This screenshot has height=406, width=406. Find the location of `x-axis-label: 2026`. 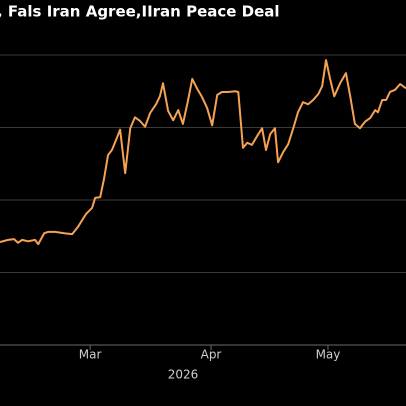

x-axis-label: 2026 is located at coordinates (183, 375).